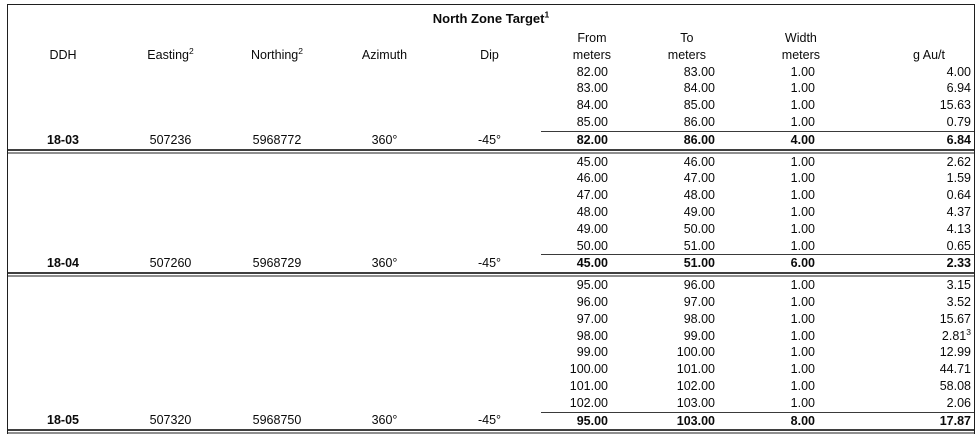 The image size is (980, 434). Describe the element at coordinates (699, 71) in the screenshot. I see `to-cell: 83.00` at that location.